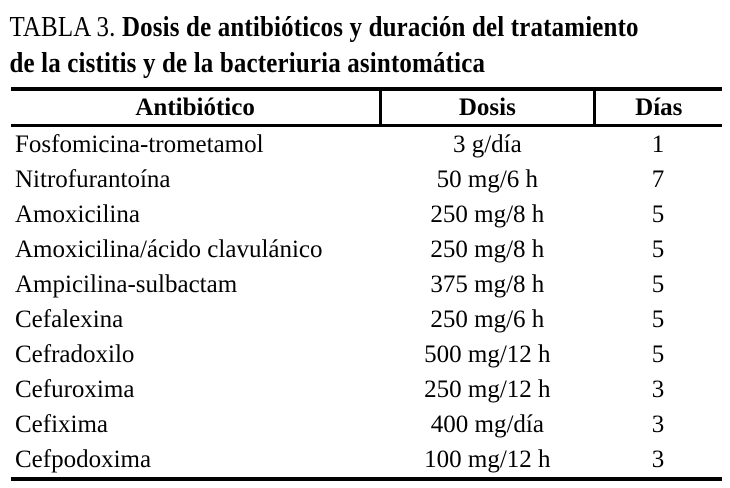 This screenshot has width=730, height=488. I want to click on table-number: TABLA 3., so click(62, 27).